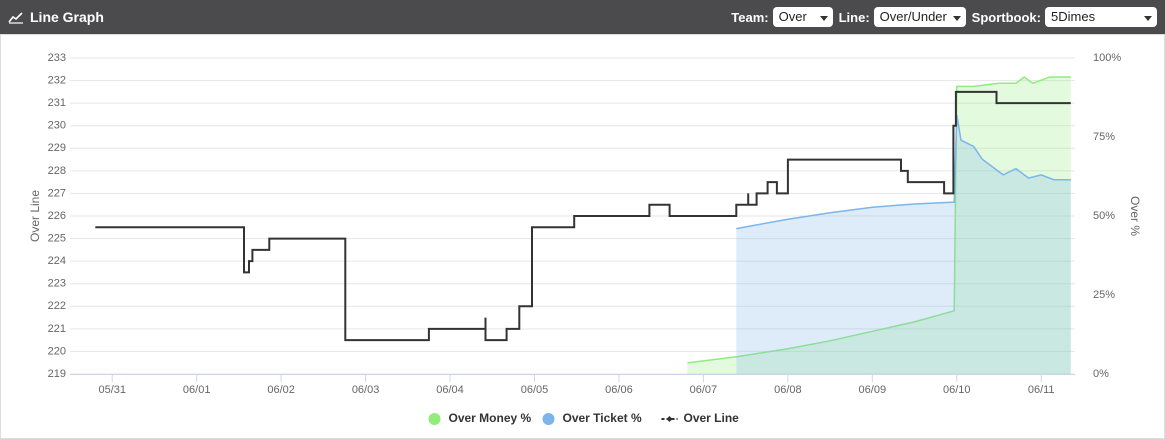  I want to click on y-tick-label: 225, so click(57, 238).